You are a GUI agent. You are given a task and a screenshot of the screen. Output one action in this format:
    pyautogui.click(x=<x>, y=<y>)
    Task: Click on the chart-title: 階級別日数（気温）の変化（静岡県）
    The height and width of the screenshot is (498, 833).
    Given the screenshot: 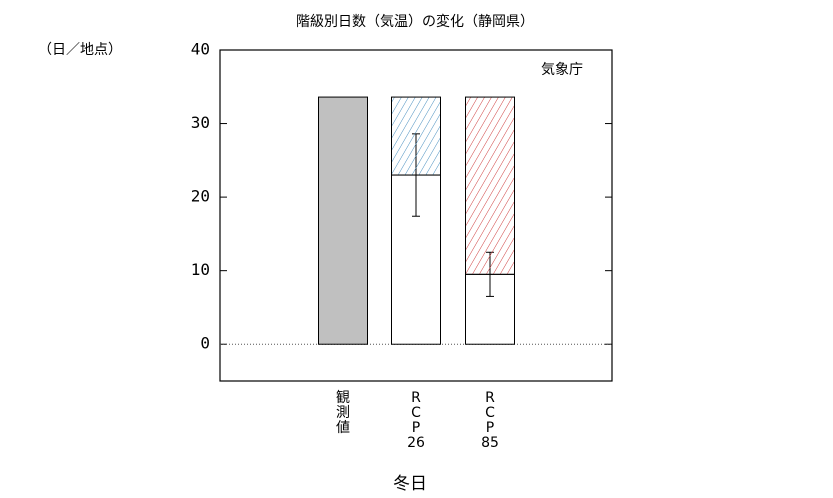 What is the action you would take?
    pyautogui.click(x=415, y=21)
    